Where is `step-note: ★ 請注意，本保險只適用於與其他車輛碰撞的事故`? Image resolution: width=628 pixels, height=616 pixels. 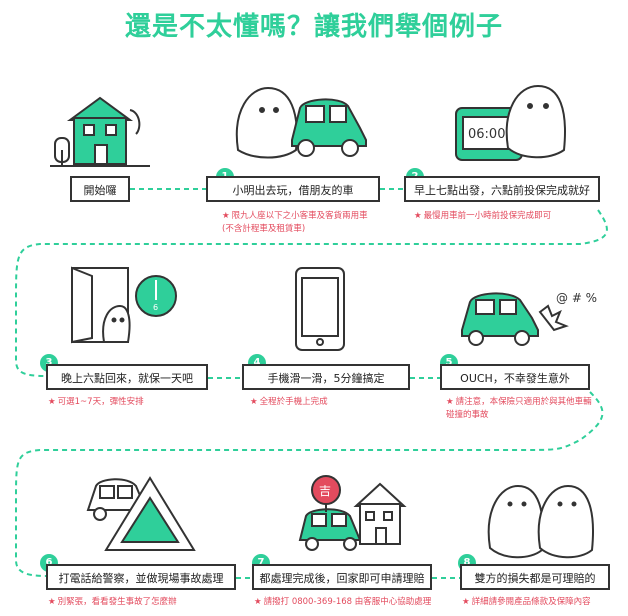
step-note: ★ 請注意，本保險只適用於與其他車輛碰撞的事故 is located at coordinates (519, 408).